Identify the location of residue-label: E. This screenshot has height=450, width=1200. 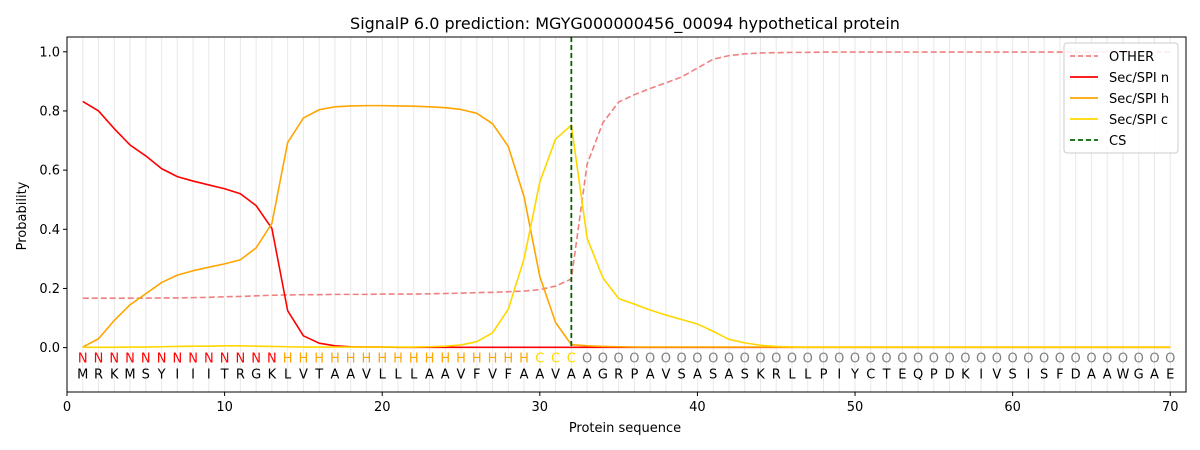
(1170, 375).